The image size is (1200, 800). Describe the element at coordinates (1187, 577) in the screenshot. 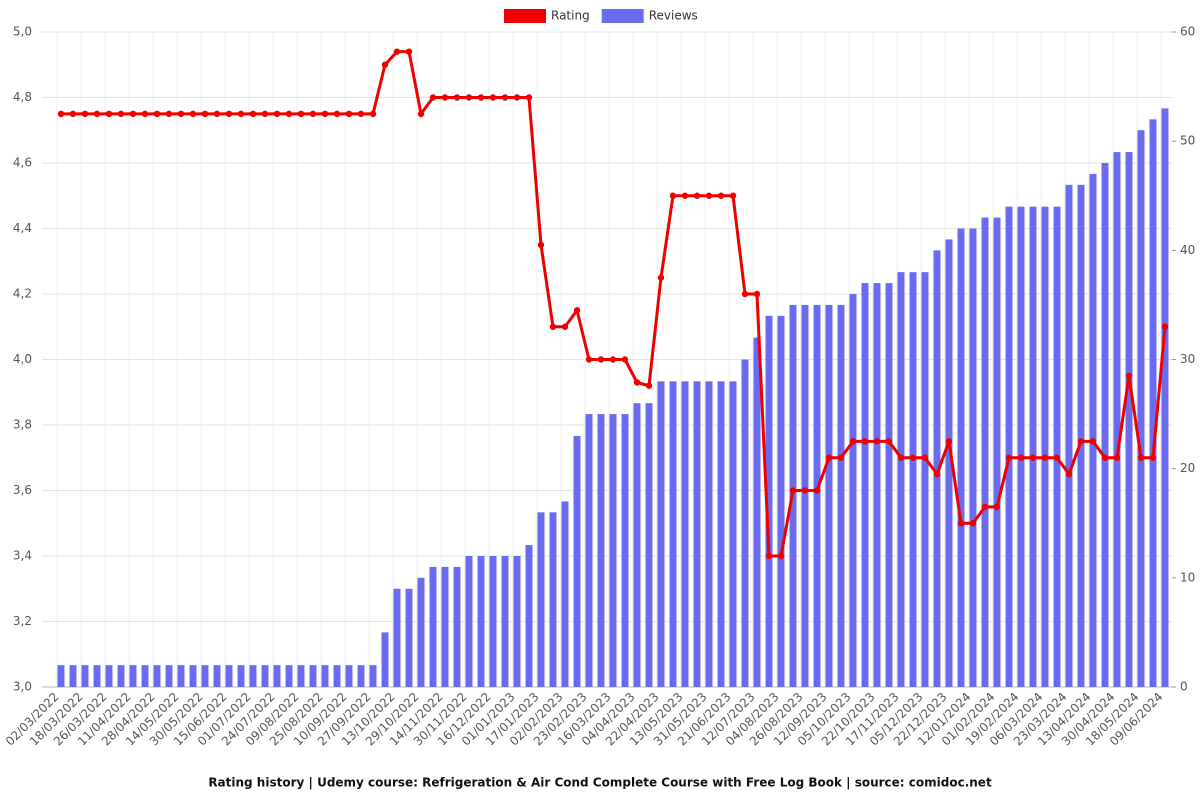

I see `y2-tick-label: 10` at that location.